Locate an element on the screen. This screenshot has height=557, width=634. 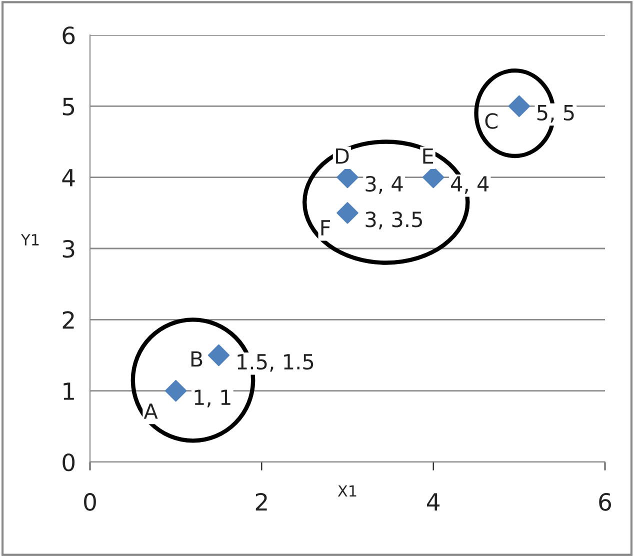
data-label: 1, 1 is located at coordinates (212, 399).